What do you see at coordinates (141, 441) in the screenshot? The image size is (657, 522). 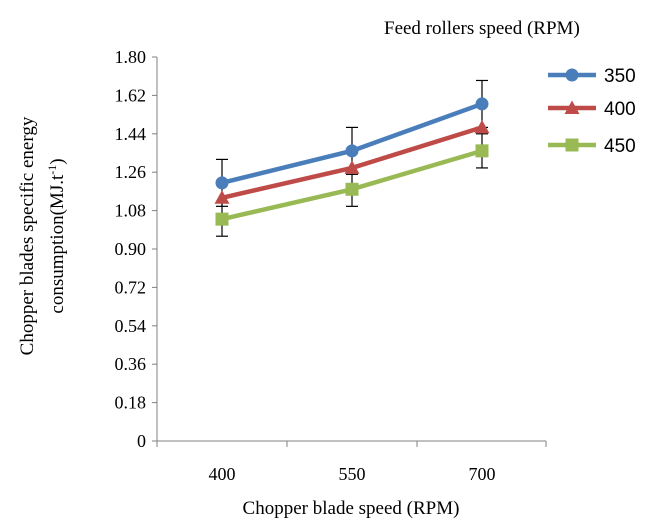 I see `y-tick-label: 0` at bounding box center [141, 441].